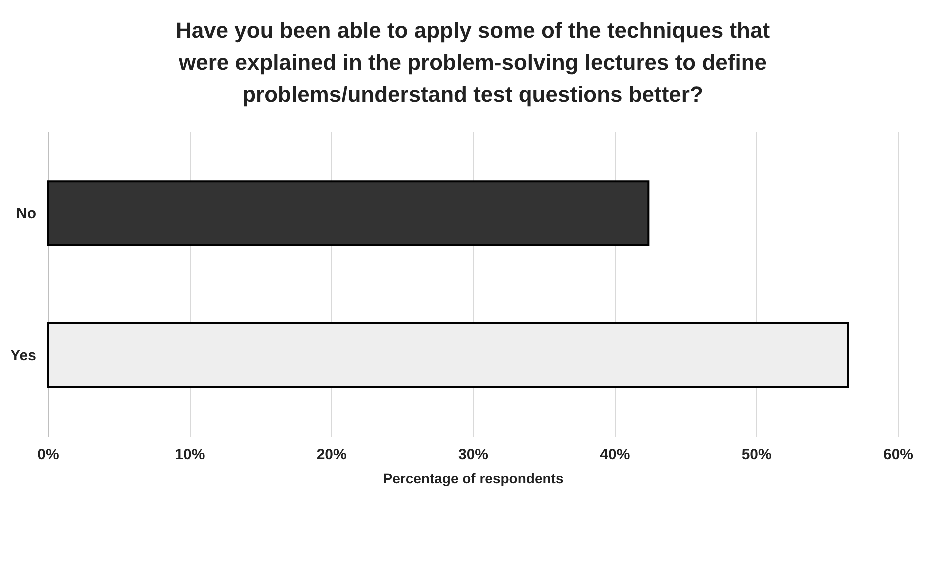 This screenshot has width=948, height=586. I want to click on x-tick-label: 20%, so click(331, 455).